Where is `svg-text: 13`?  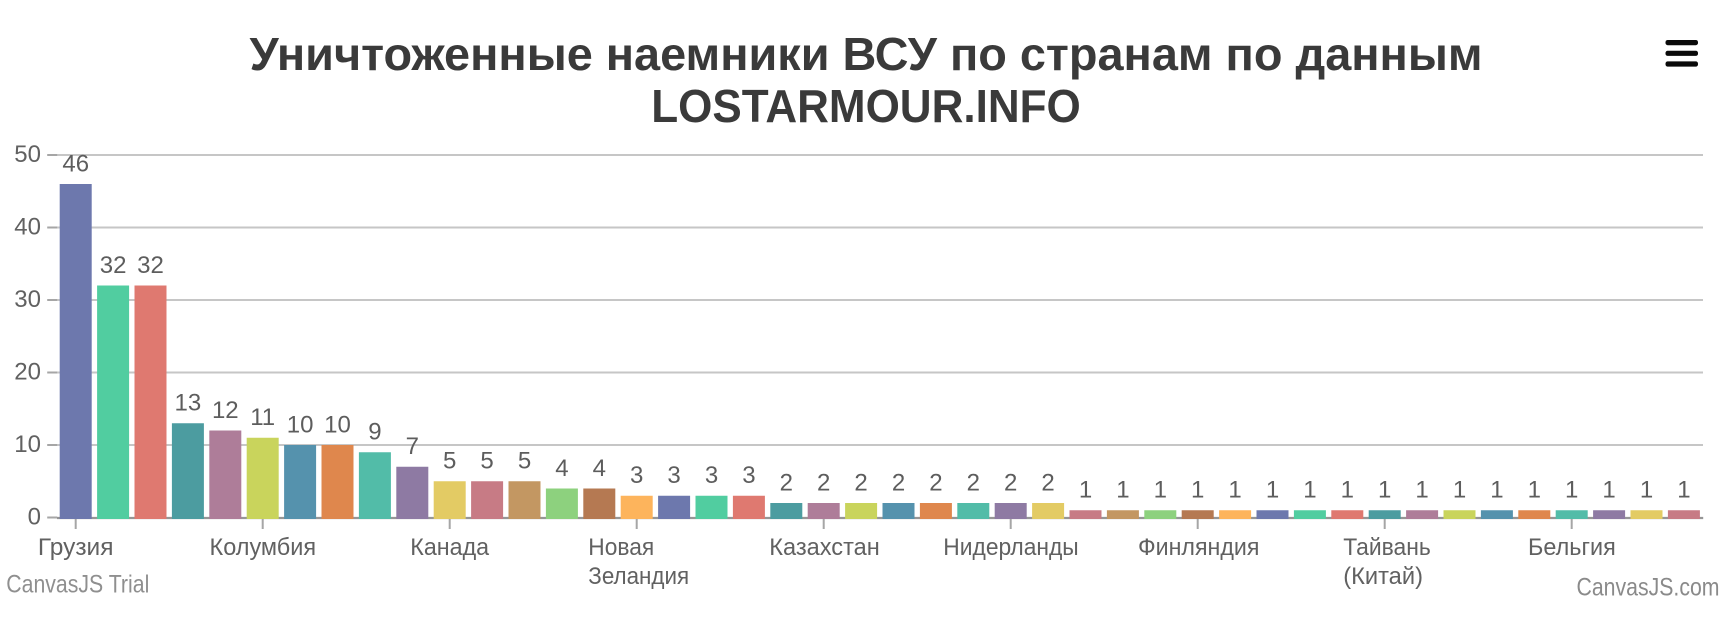 svg-text: 13 is located at coordinates (188, 403).